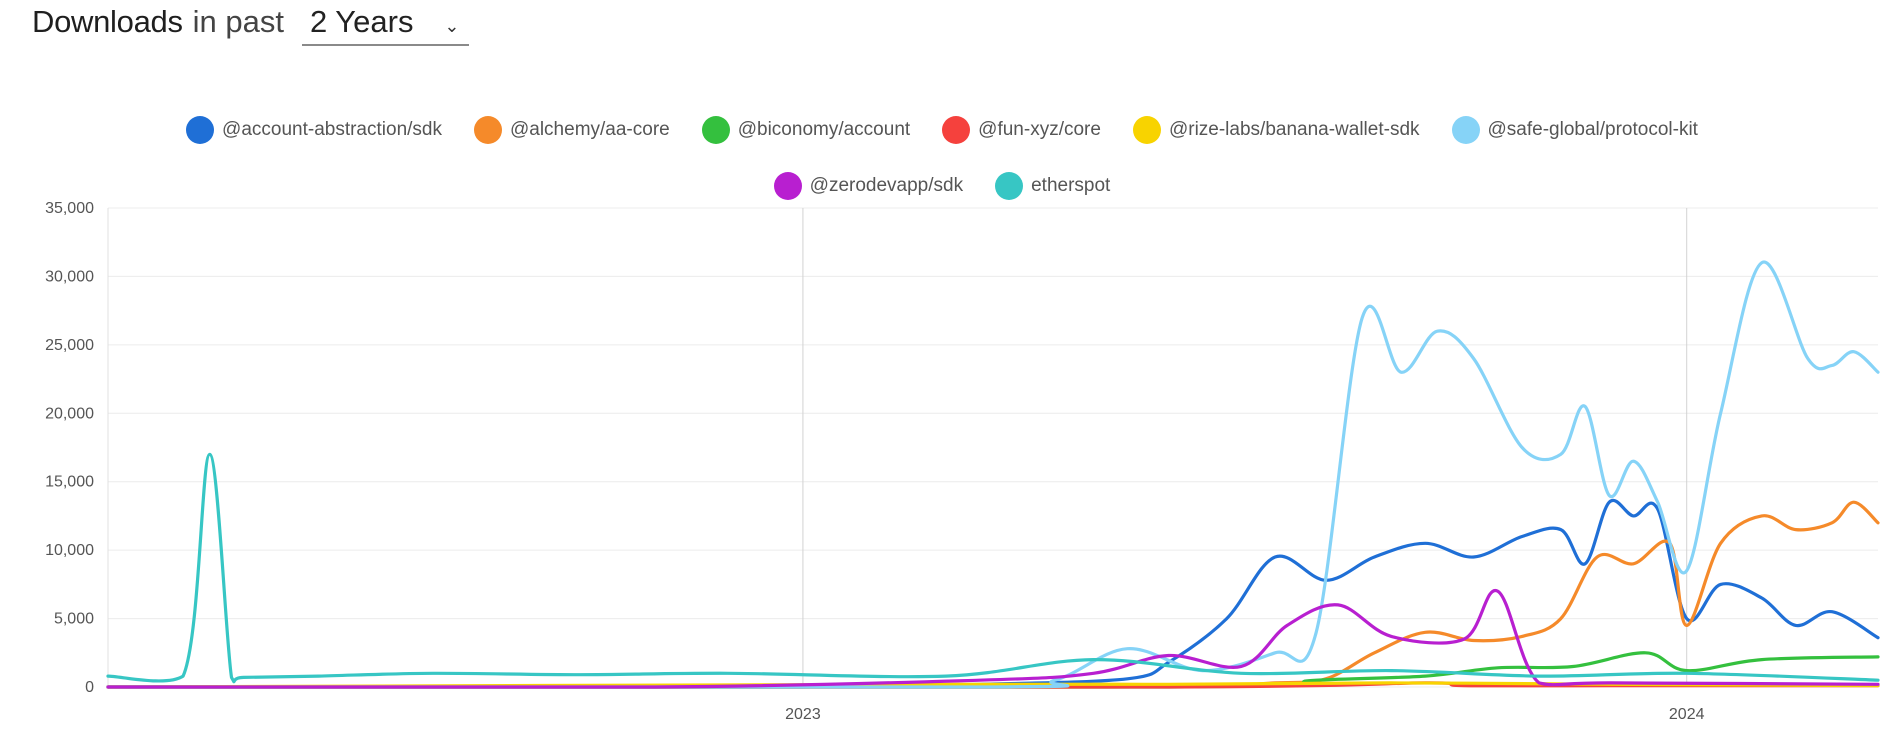  I want to click on y-tick-label: 25,000, so click(69, 345).